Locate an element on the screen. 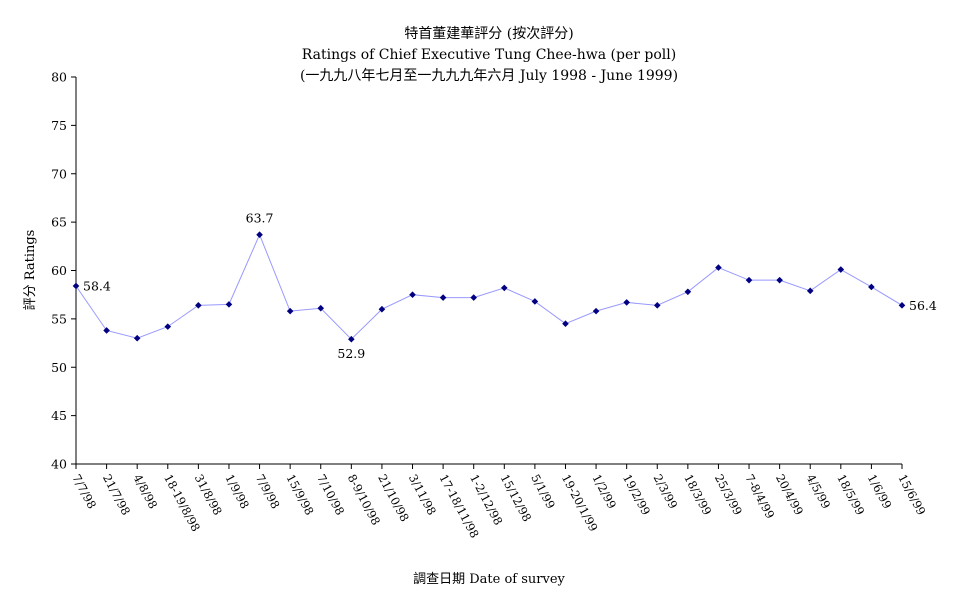 Image resolution: width=977 pixels, height=604 pixels. x-tick-label: 1/6/99 is located at coordinates (880, 491).